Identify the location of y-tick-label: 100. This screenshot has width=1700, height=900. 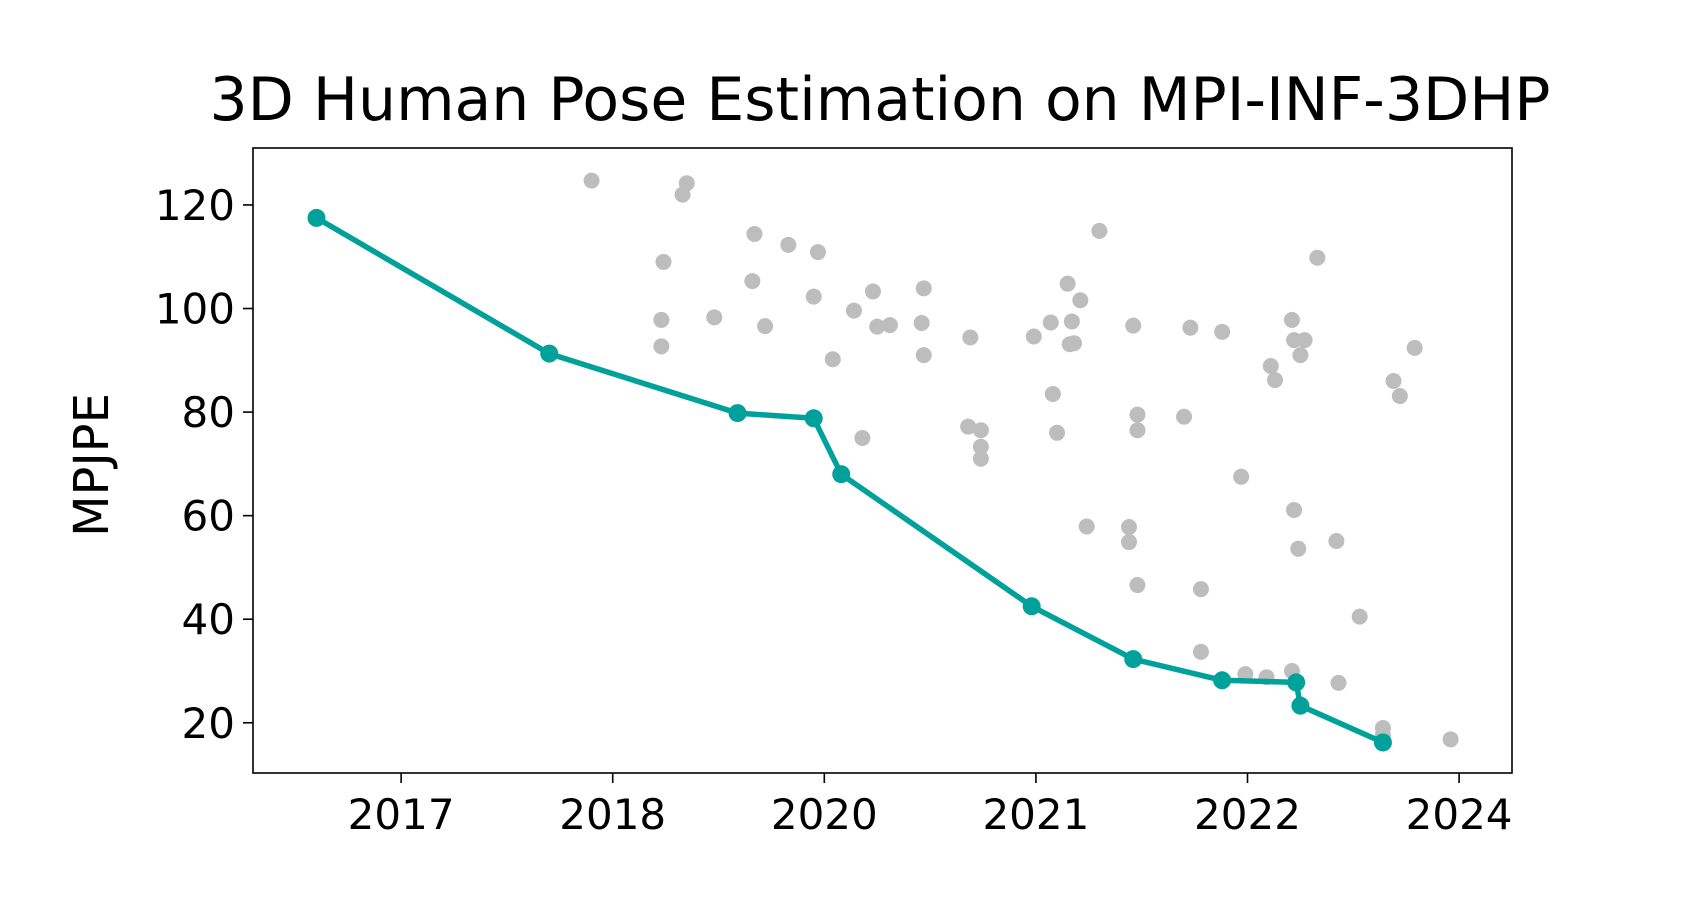
(195, 309).